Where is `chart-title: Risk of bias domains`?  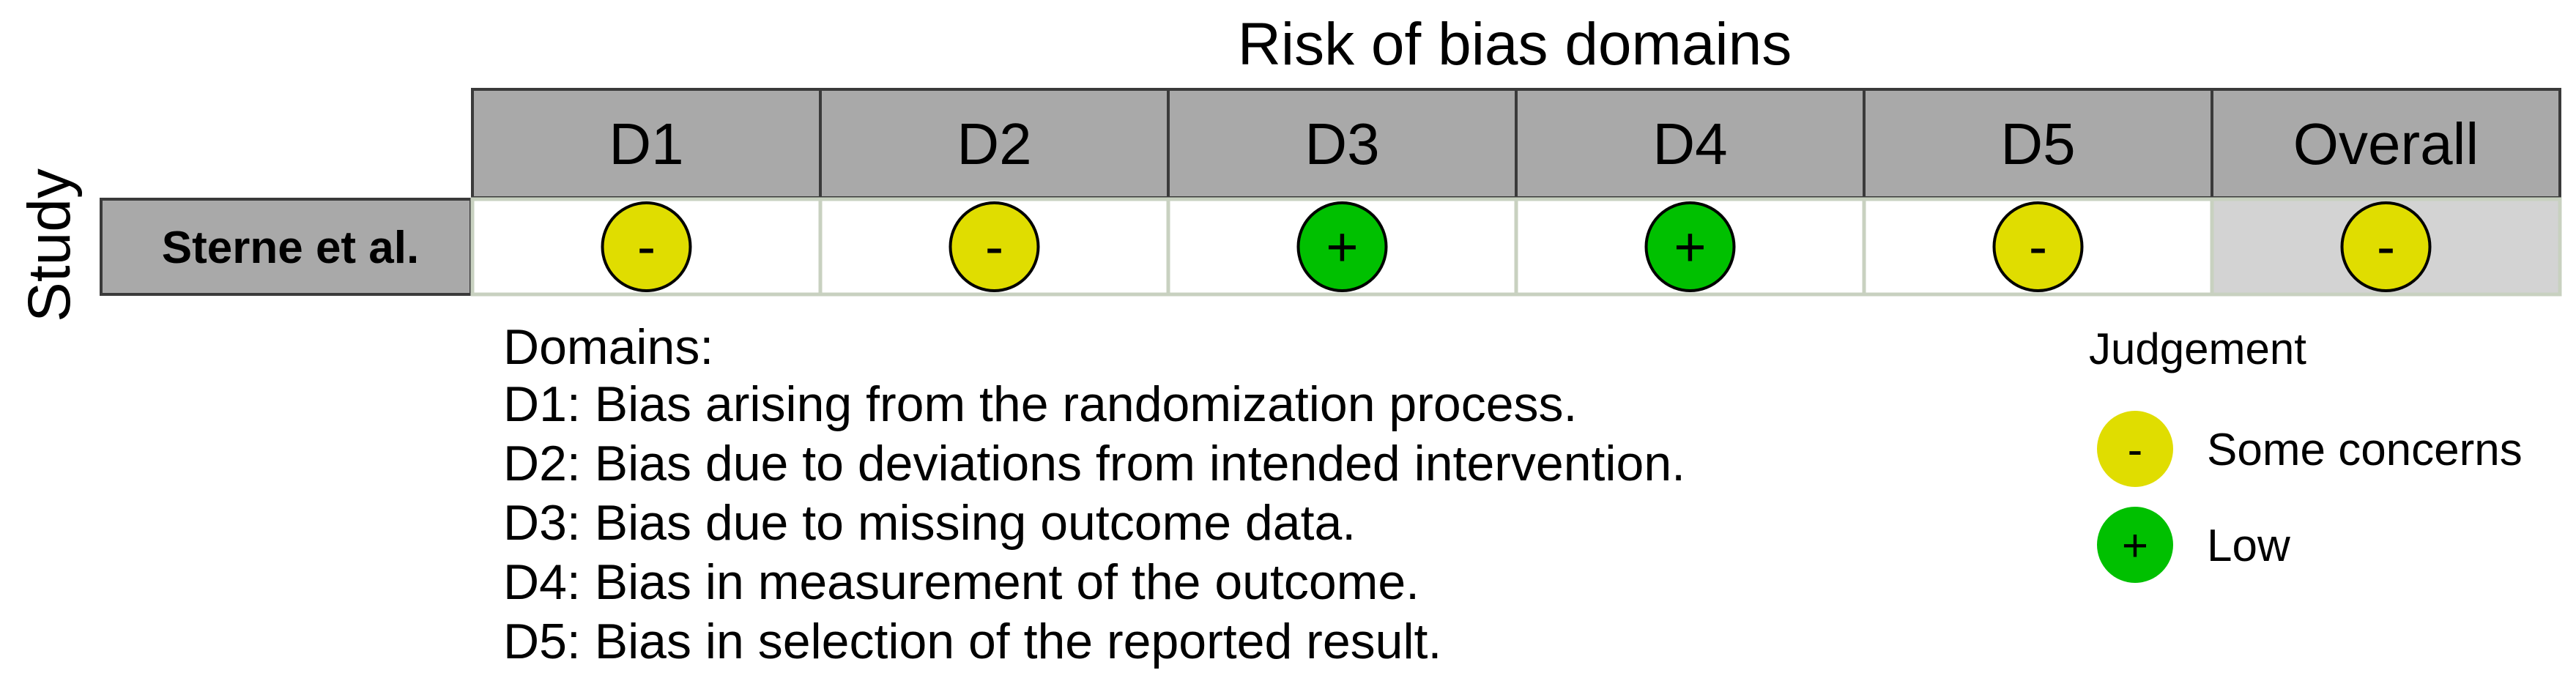 chart-title: Risk of bias domains is located at coordinates (1515, 44).